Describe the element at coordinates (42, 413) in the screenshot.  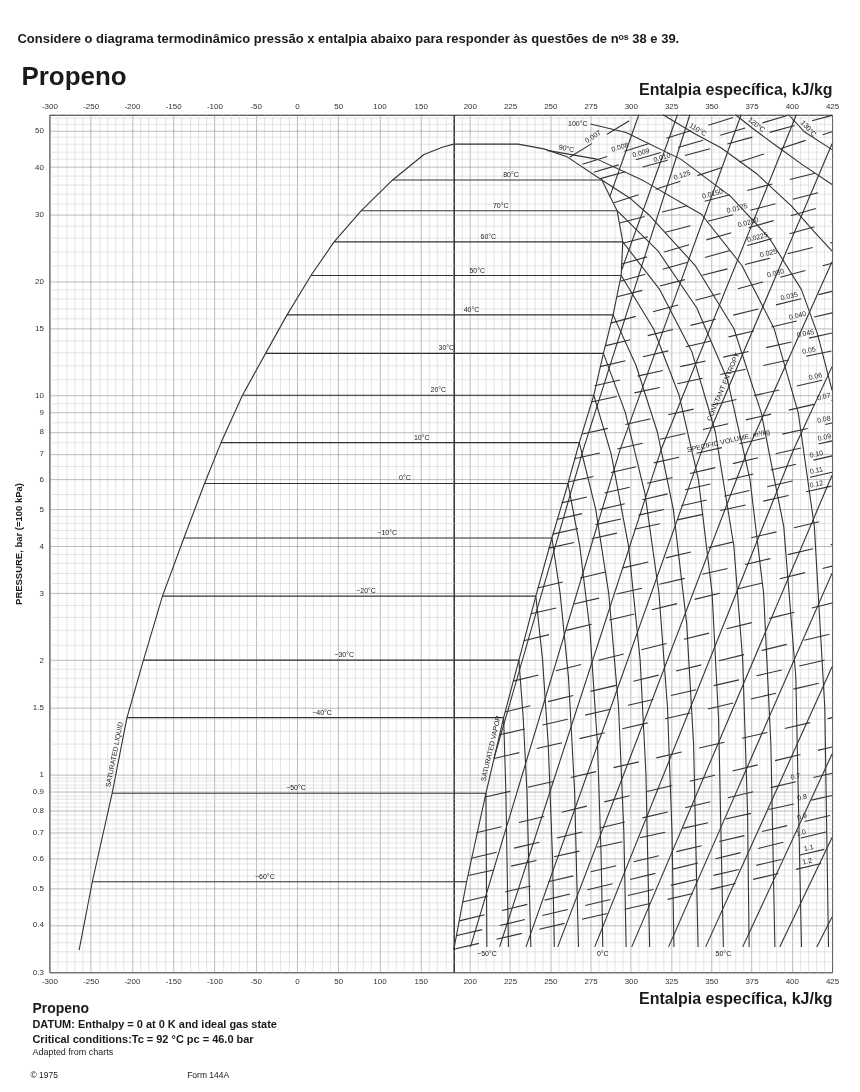
I see `y-tick-label: 9` at that location.